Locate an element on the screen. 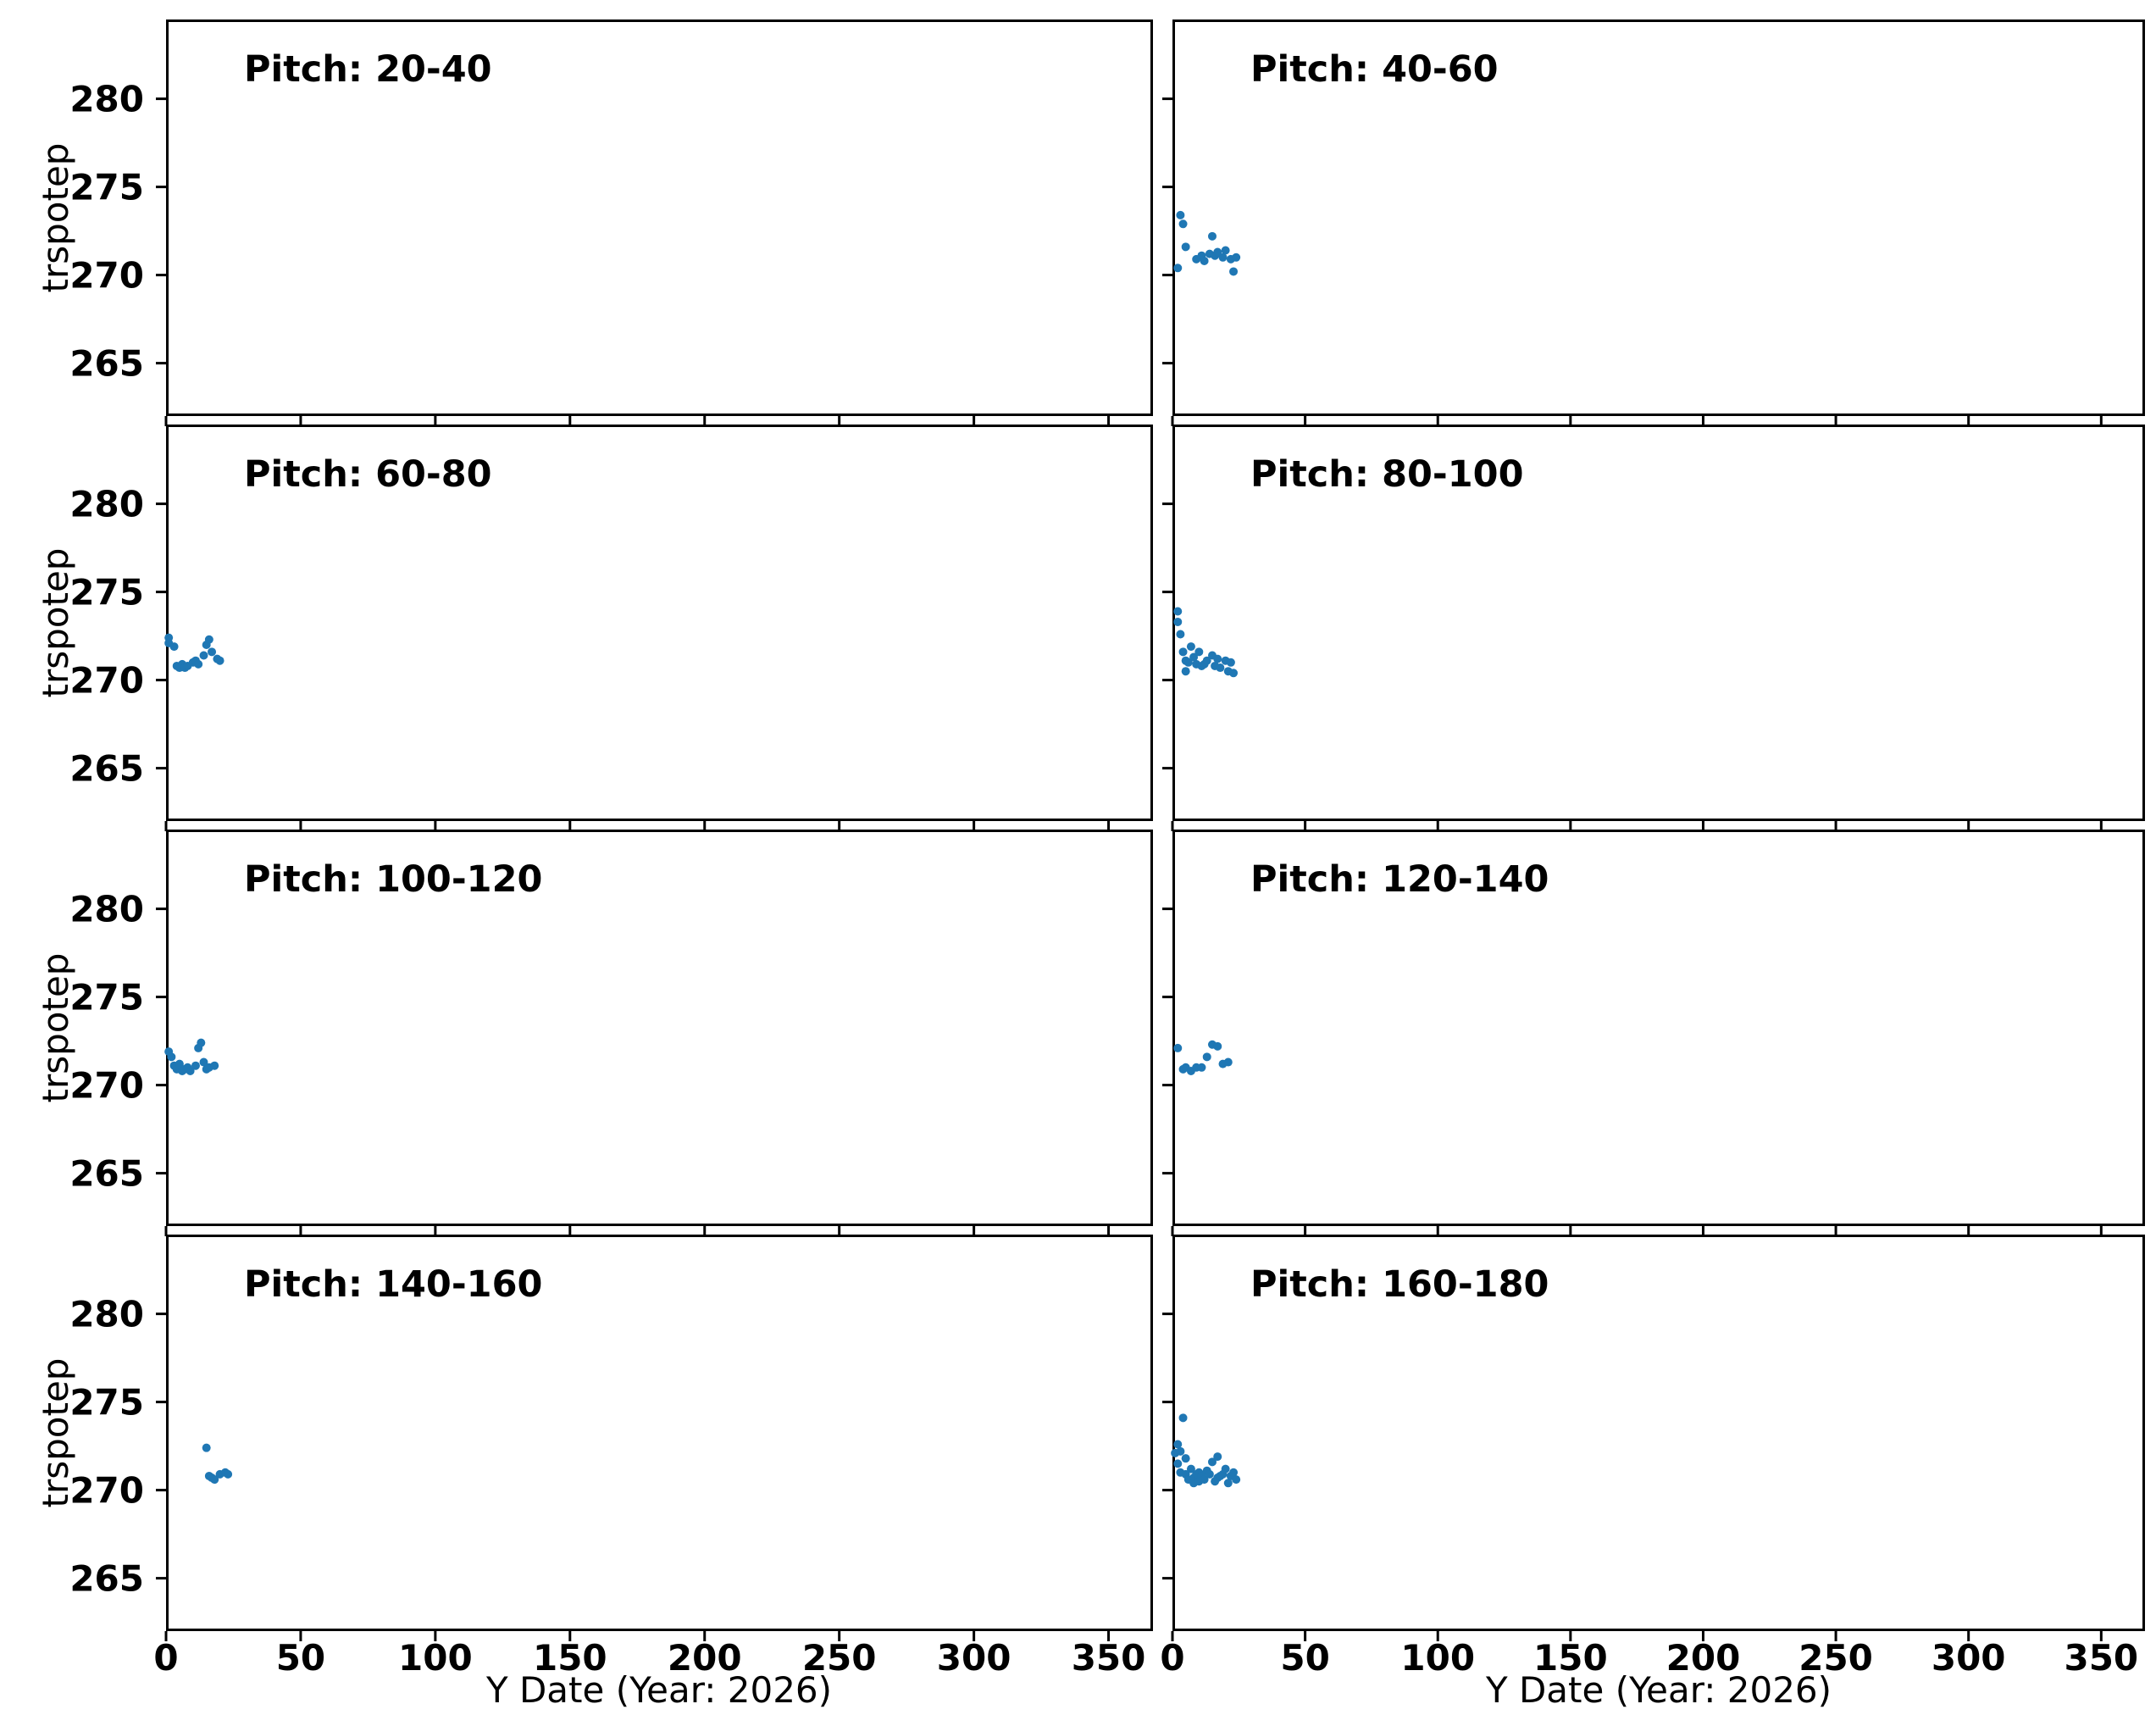  plot-area: 0 50 100 150 200 250 300 350 is located at coordinates (1652, 1457).